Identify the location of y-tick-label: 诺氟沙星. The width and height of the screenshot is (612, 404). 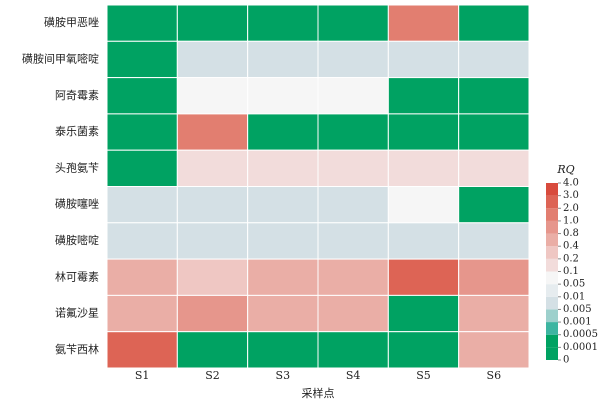
(77, 313).